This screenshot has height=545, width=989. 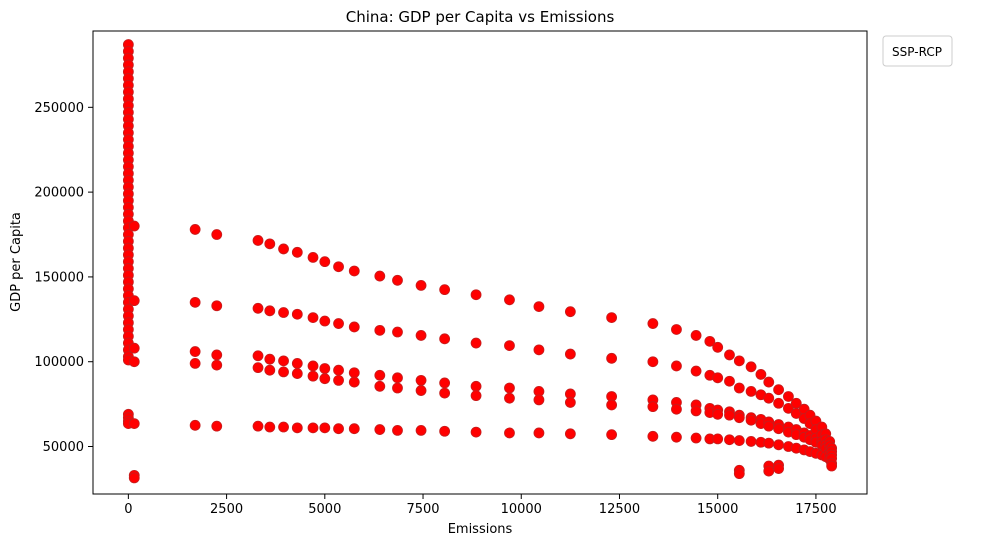 What do you see at coordinates (480, 17) in the screenshot?
I see `chart-title: China: GDP per Capita vs Emissions` at bounding box center [480, 17].